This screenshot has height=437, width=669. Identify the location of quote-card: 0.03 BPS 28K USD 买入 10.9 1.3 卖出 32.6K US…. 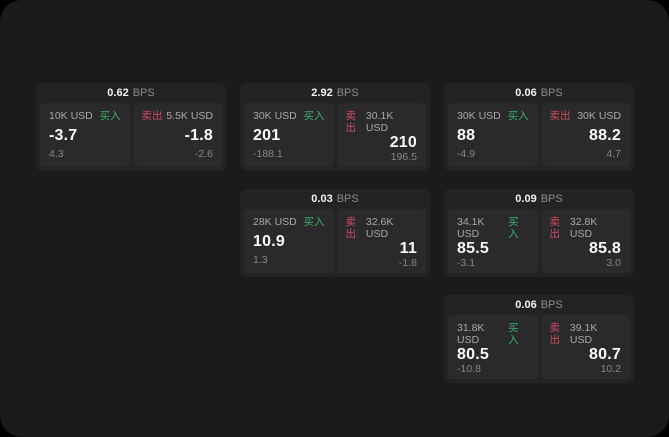
(335, 233).